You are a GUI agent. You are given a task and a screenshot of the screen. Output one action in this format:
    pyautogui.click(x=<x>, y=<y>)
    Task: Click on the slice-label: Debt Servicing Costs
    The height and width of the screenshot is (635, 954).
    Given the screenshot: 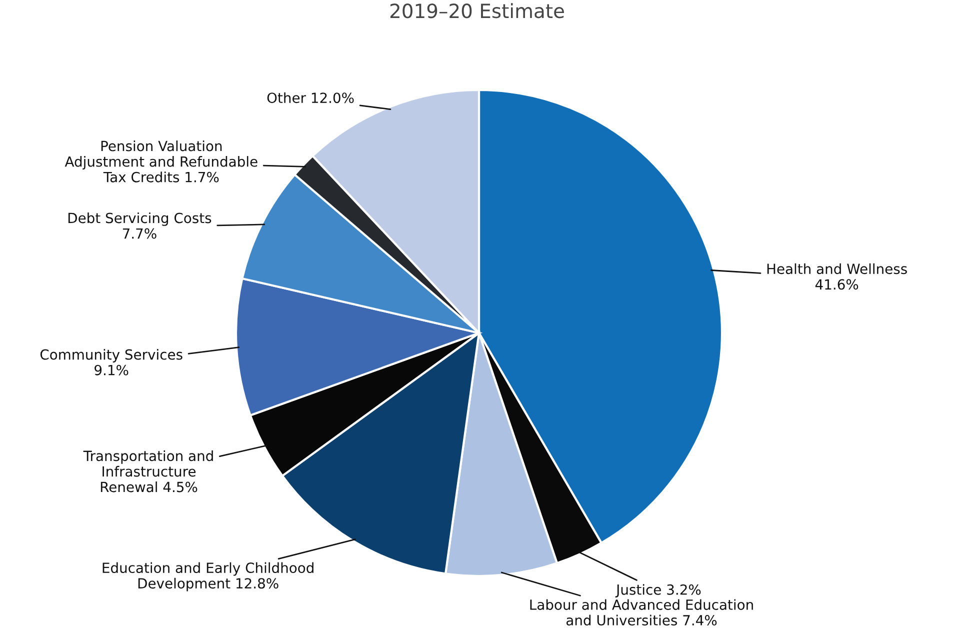 What is the action you would take?
    pyautogui.click(x=140, y=219)
    